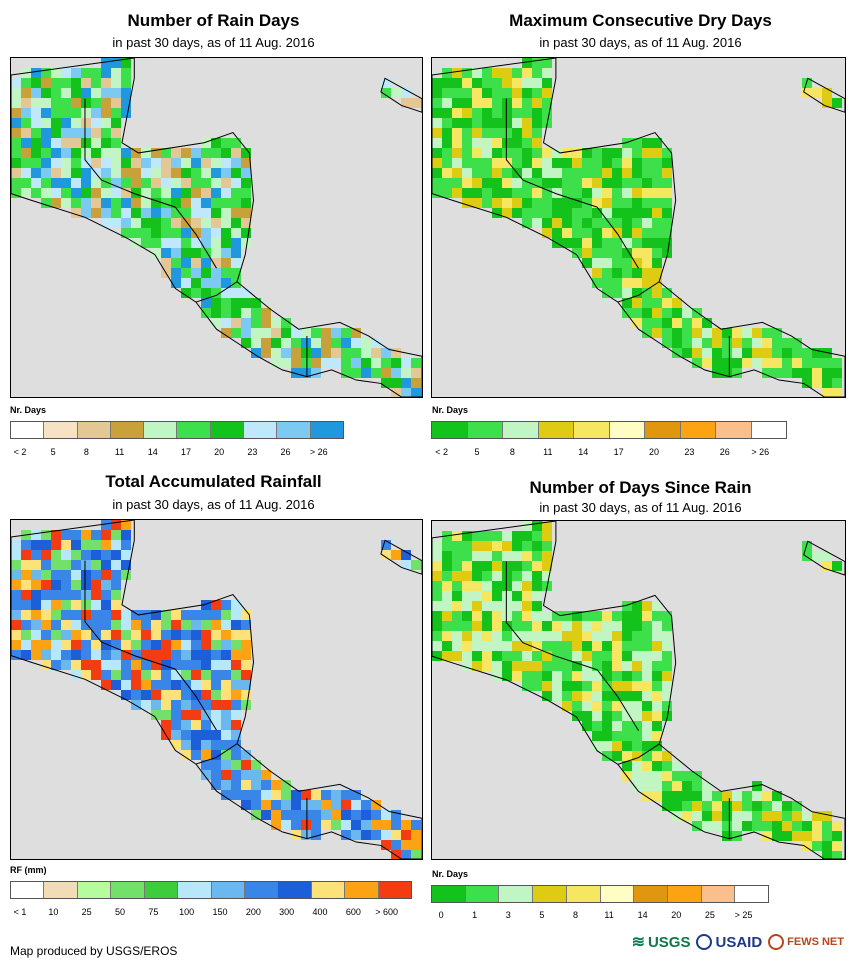 This screenshot has width=854, height=970. Describe the element at coordinates (642, 915) in the screenshot. I see `legend-tick-label: 14` at that location.